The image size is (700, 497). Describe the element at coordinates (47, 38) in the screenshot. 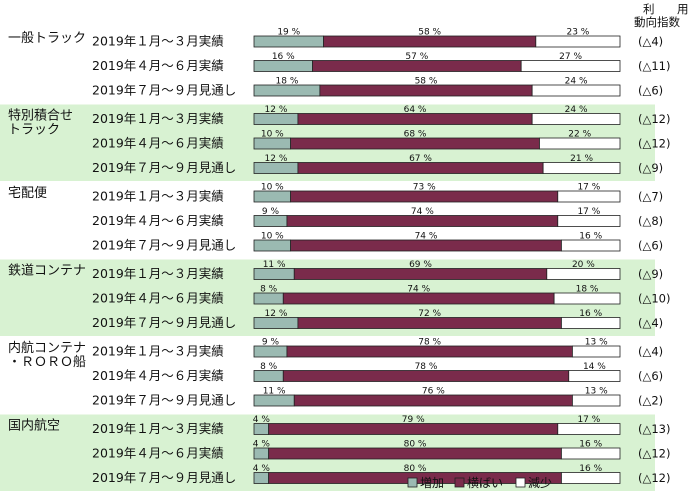

I see `group-label: 一般トラック` at that location.